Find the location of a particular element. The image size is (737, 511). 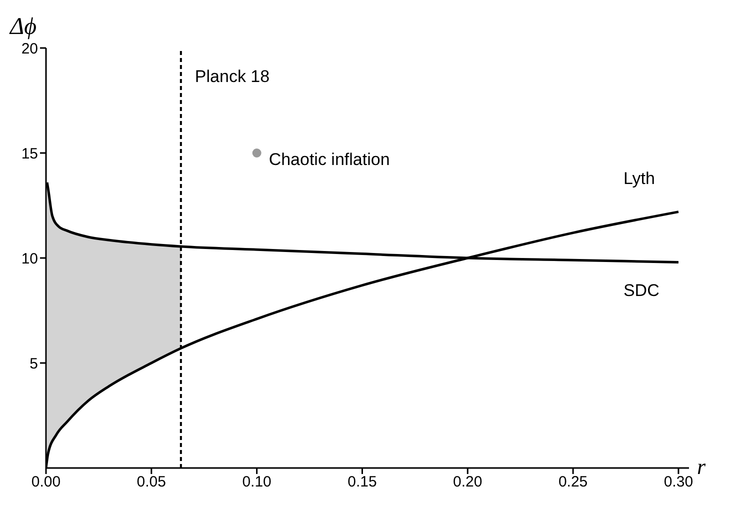

series-label: Lyth is located at coordinates (639, 178).